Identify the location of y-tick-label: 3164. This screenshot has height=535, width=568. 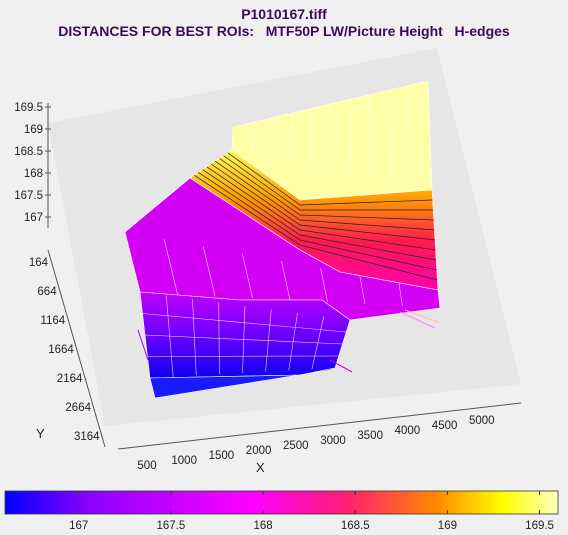
(87, 437).